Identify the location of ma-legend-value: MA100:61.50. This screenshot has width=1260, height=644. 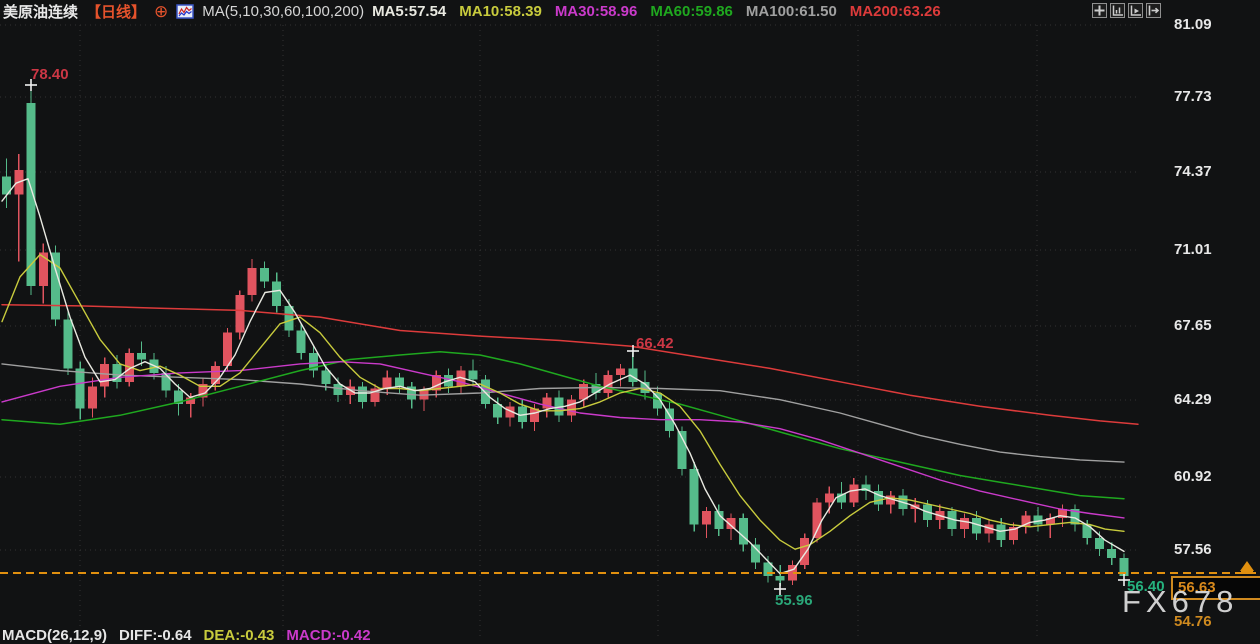
(791, 11).